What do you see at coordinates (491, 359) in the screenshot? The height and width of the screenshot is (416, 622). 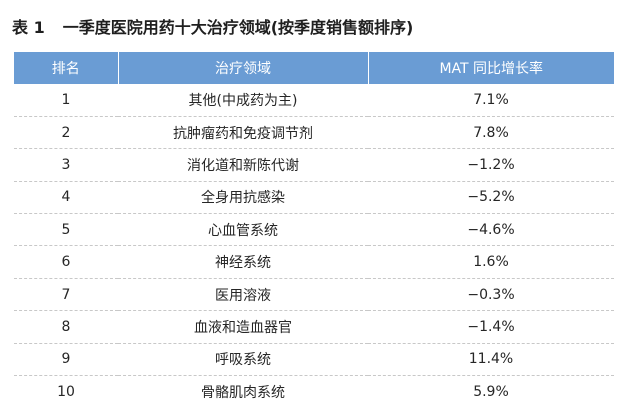 I see `cell-mat-growth: 11.4%` at bounding box center [491, 359].